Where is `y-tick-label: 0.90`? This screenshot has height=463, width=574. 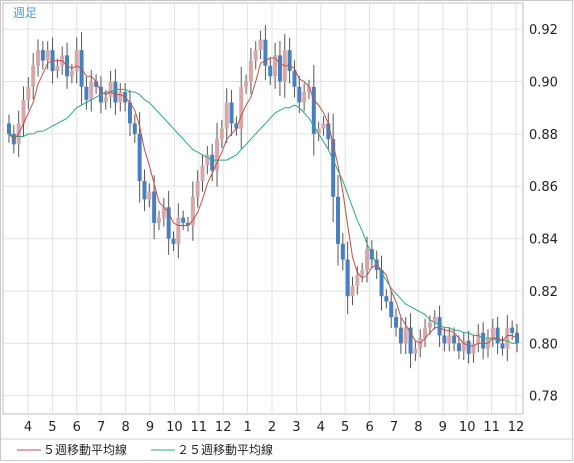
y-tick-label: 0.90 is located at coordinates (543, 83).